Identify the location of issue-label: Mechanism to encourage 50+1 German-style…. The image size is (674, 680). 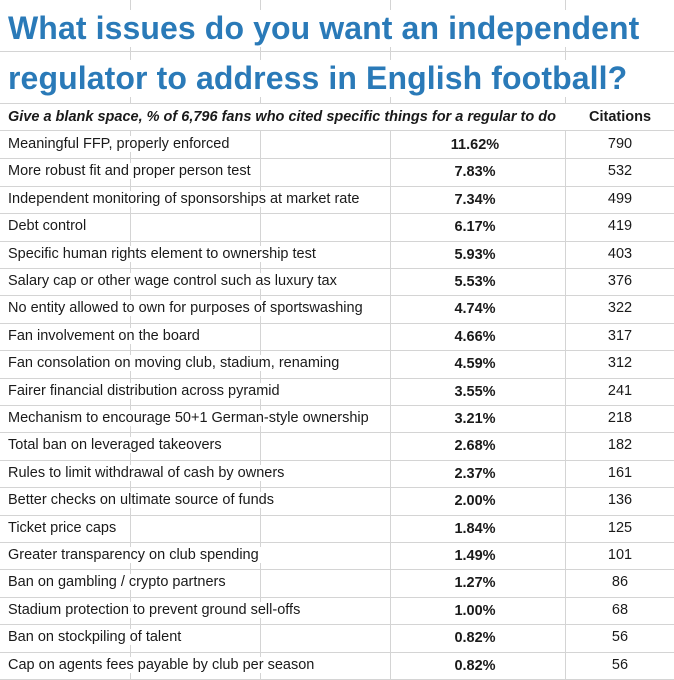
(189, 418).